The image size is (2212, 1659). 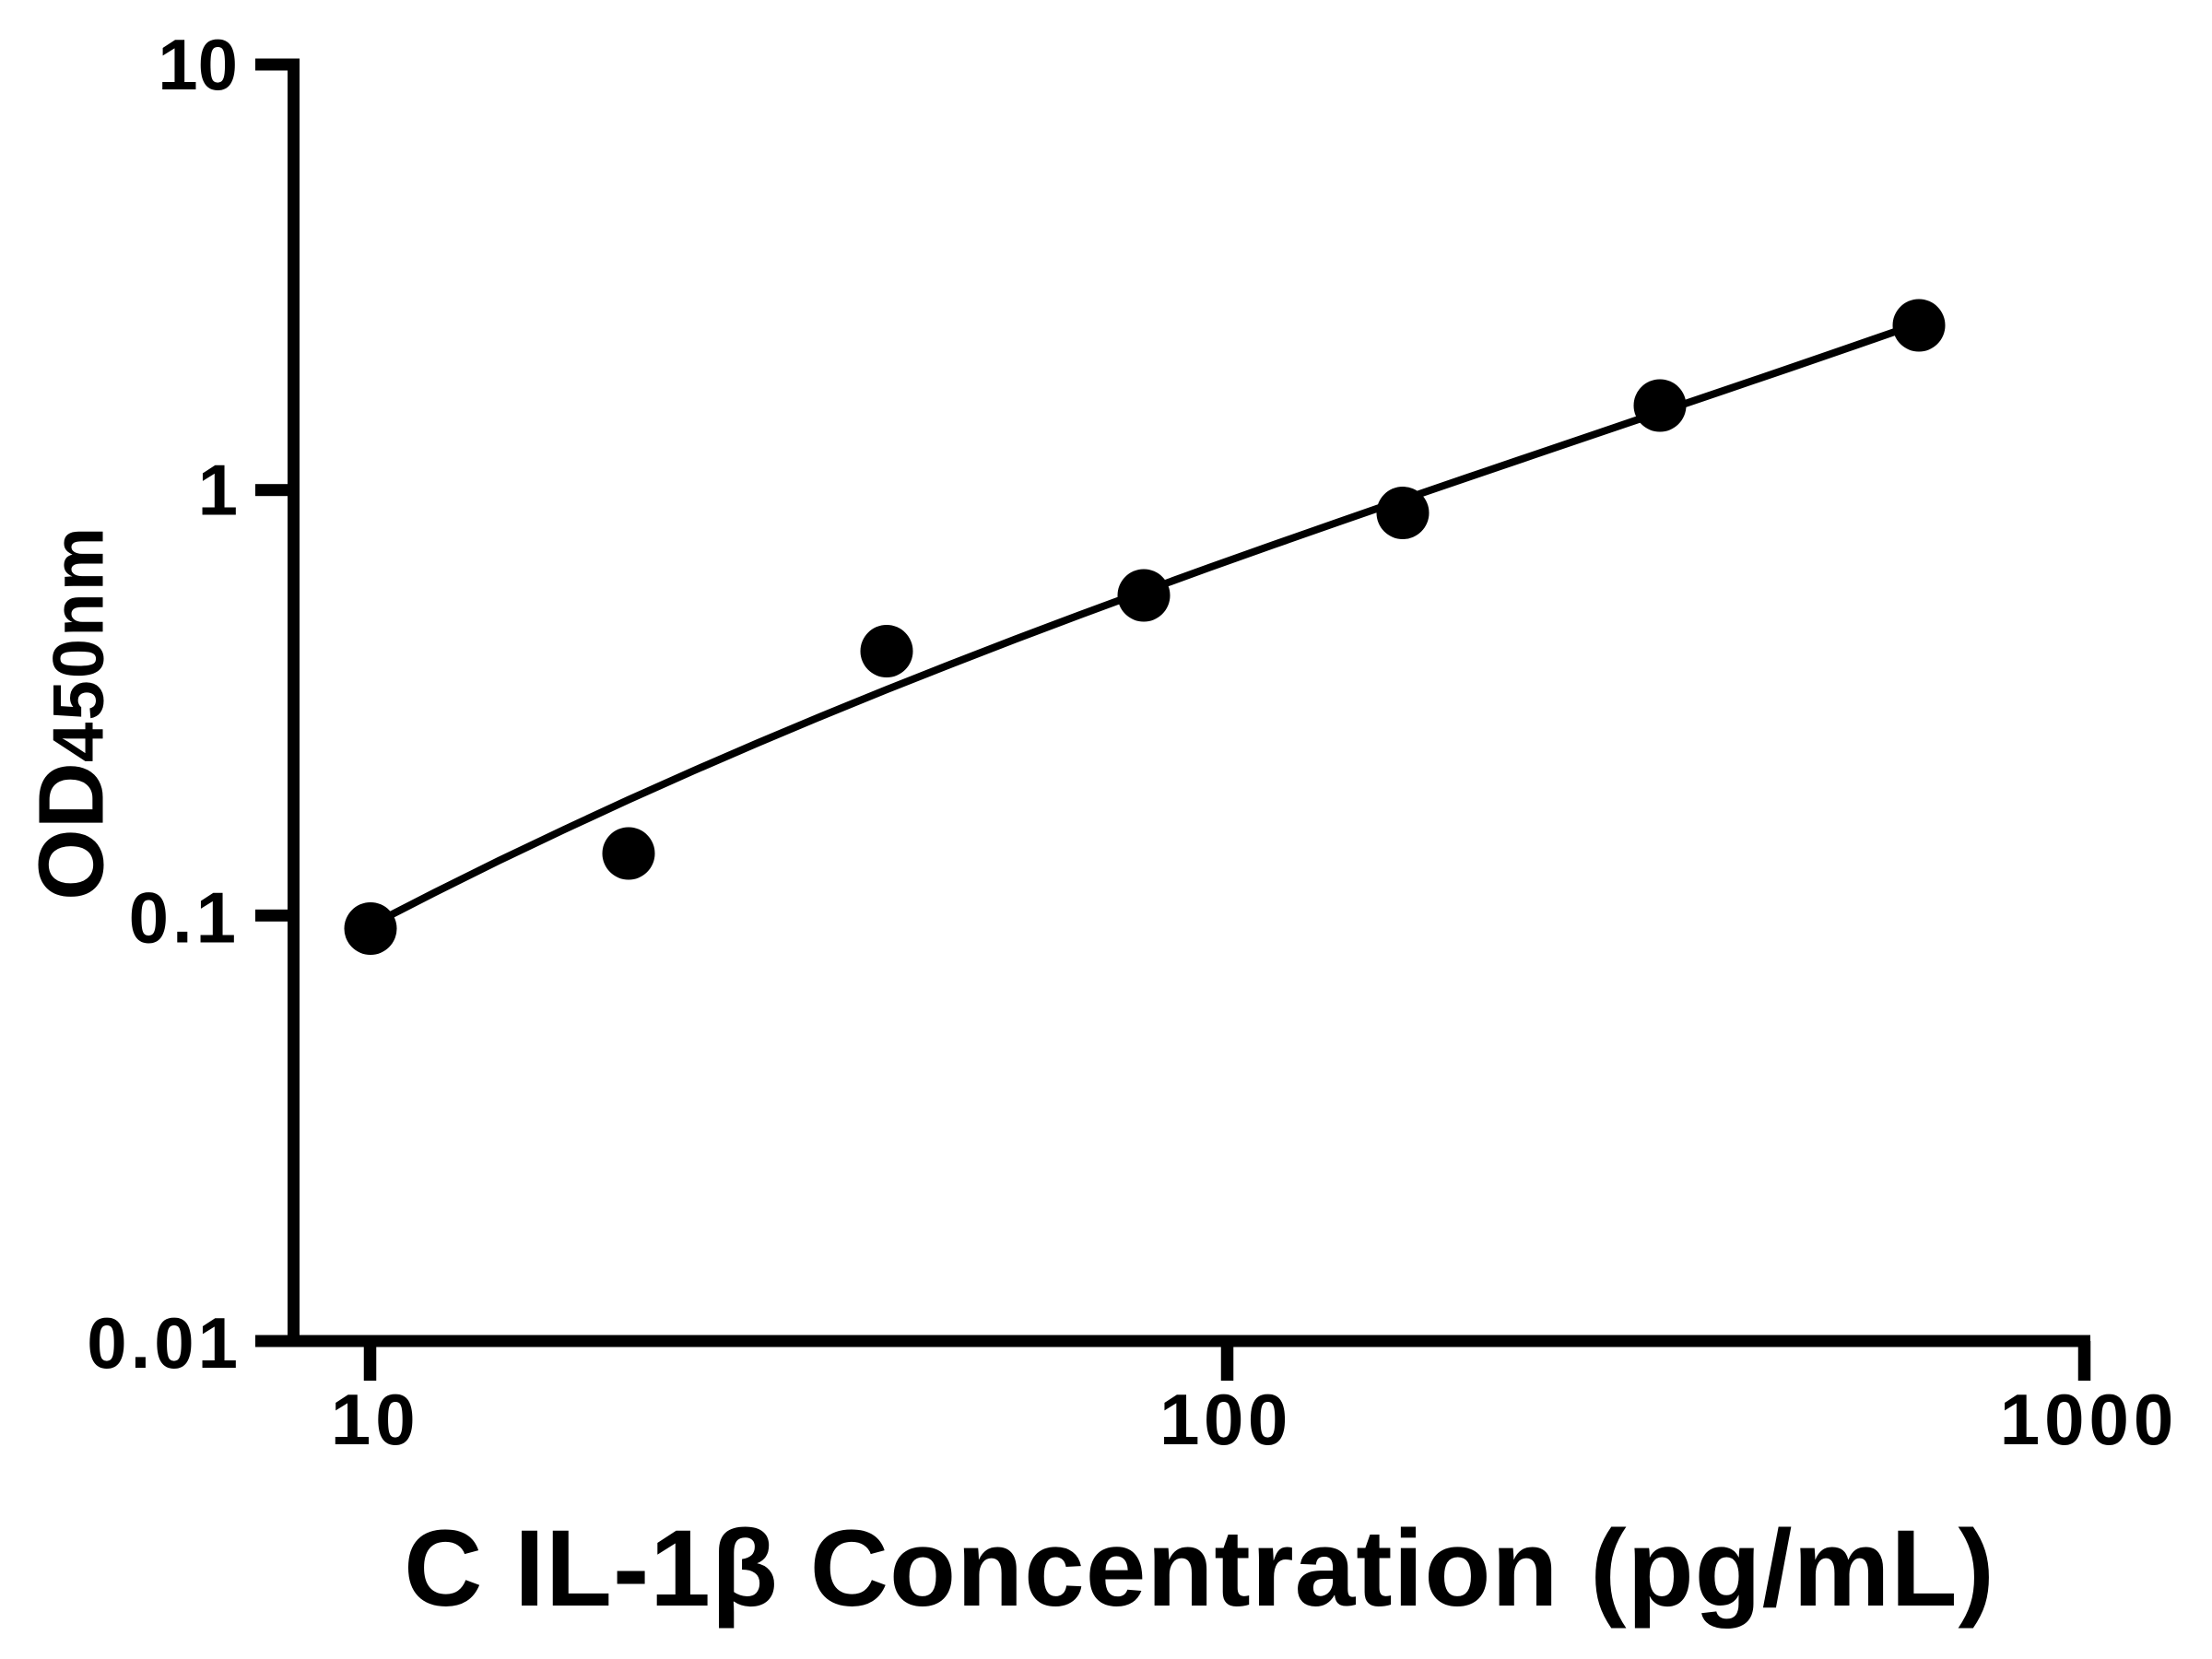 I want to click on svg-text: 100, so click(x=1225, y=1419).